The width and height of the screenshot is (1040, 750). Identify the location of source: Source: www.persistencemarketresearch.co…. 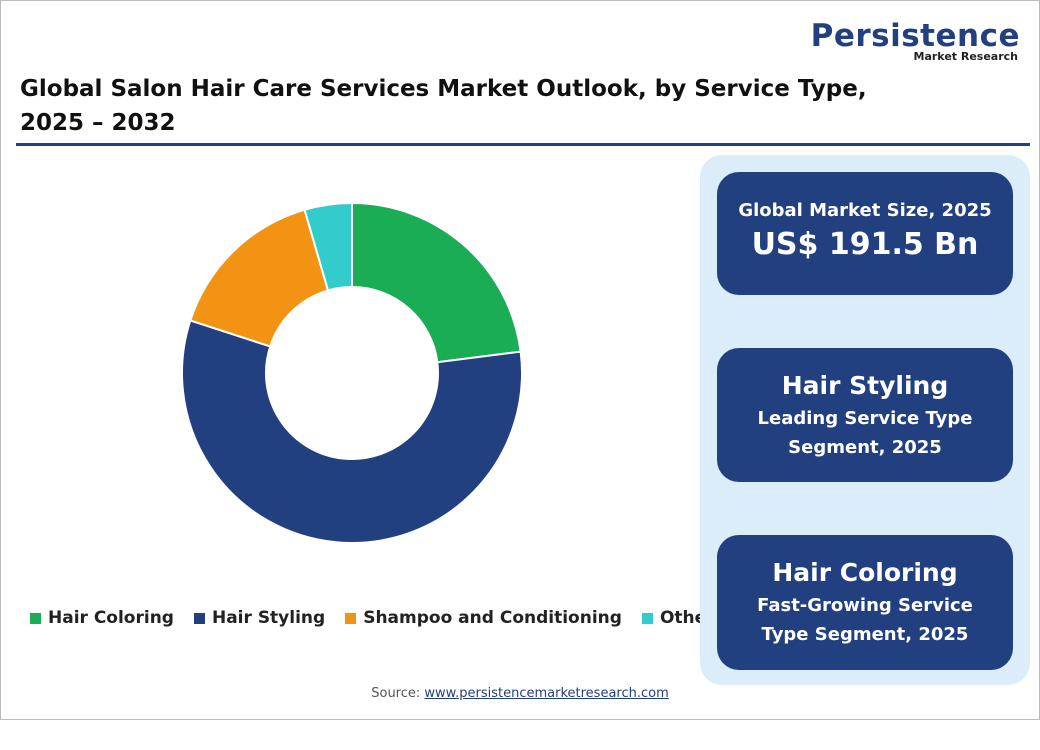
(520, 693).